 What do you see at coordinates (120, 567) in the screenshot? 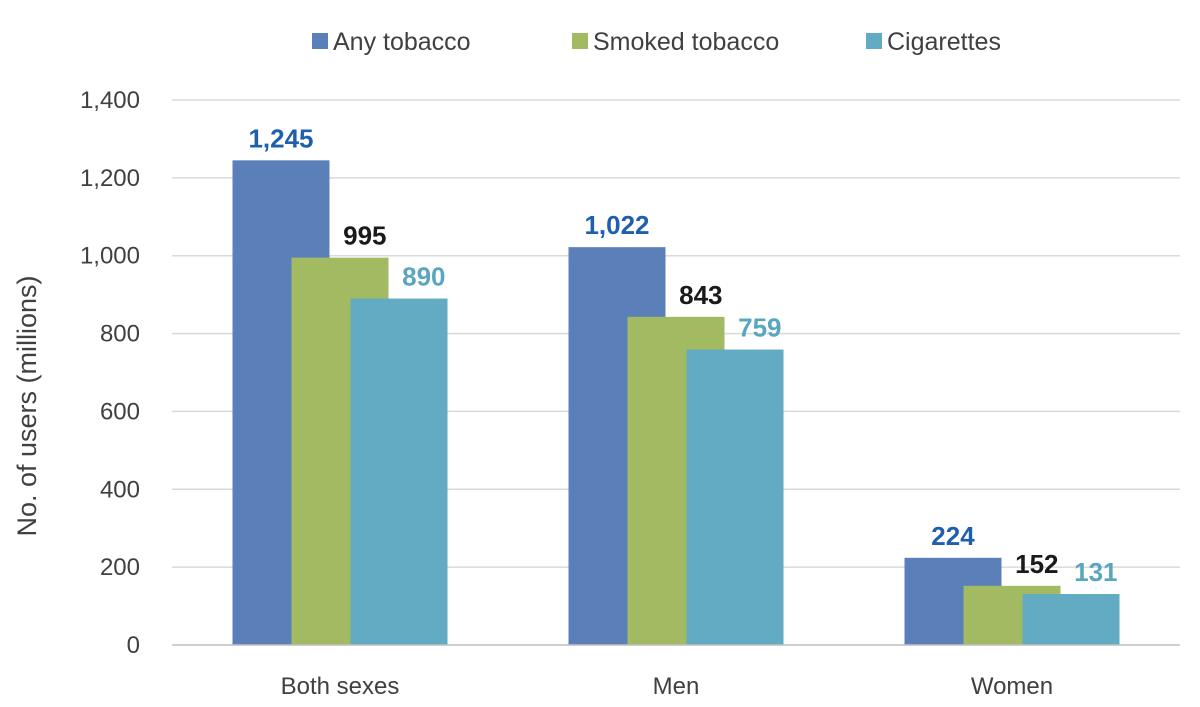
I see `y-tick-label: 200` at bounding box center [120, 567].